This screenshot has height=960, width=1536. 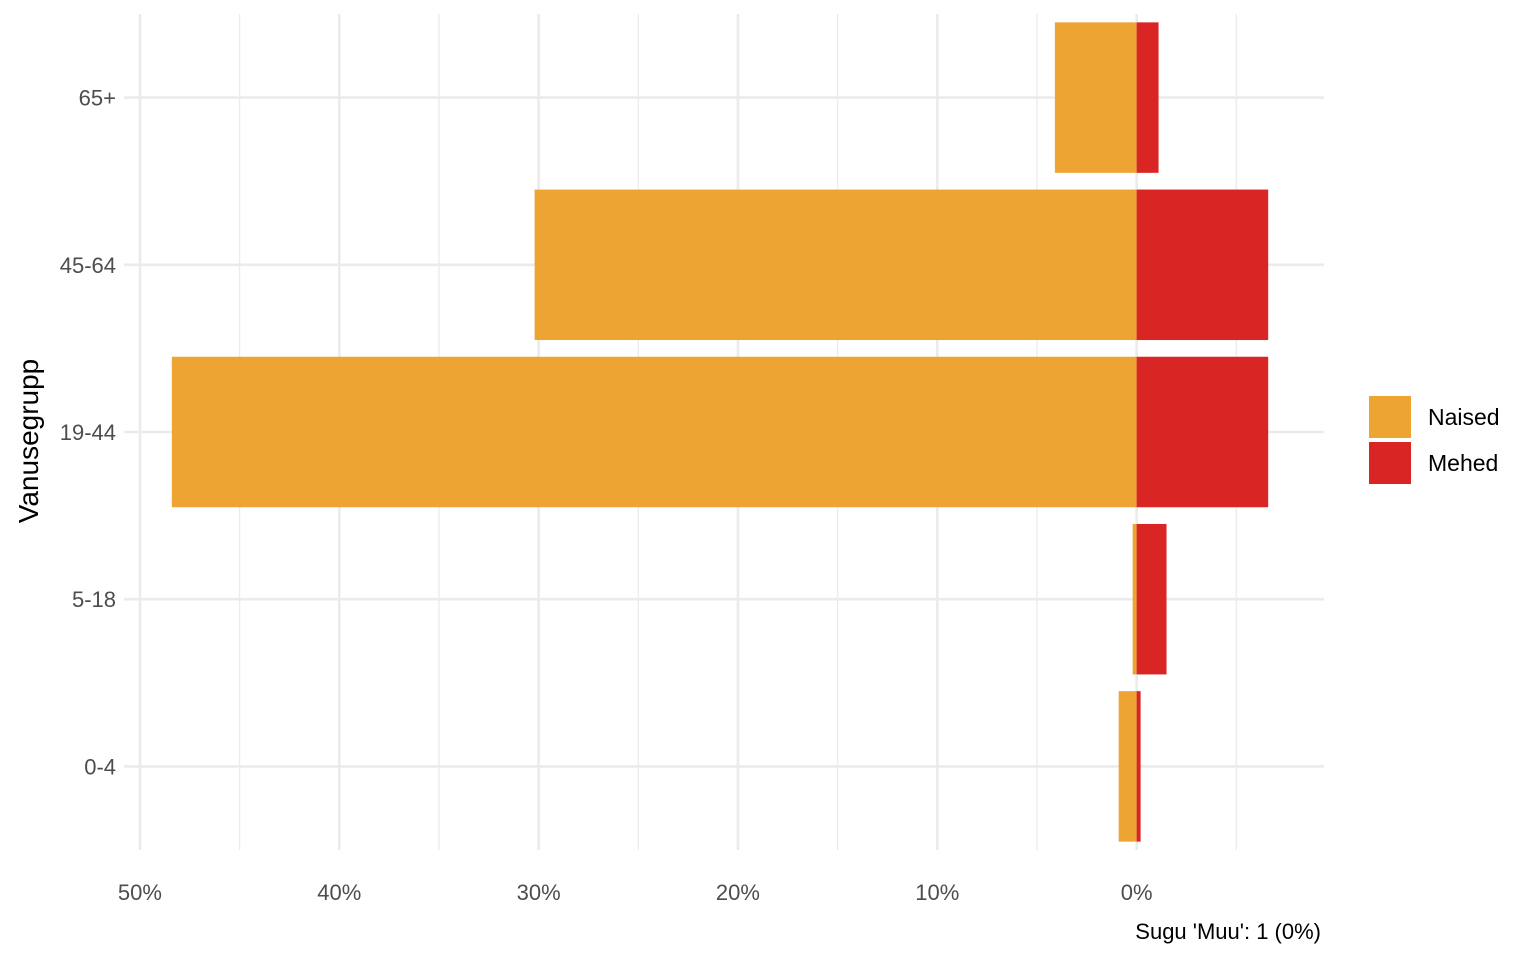 I want to click on legend-label-mehed: Mehed, so click(x=1463, y=463).